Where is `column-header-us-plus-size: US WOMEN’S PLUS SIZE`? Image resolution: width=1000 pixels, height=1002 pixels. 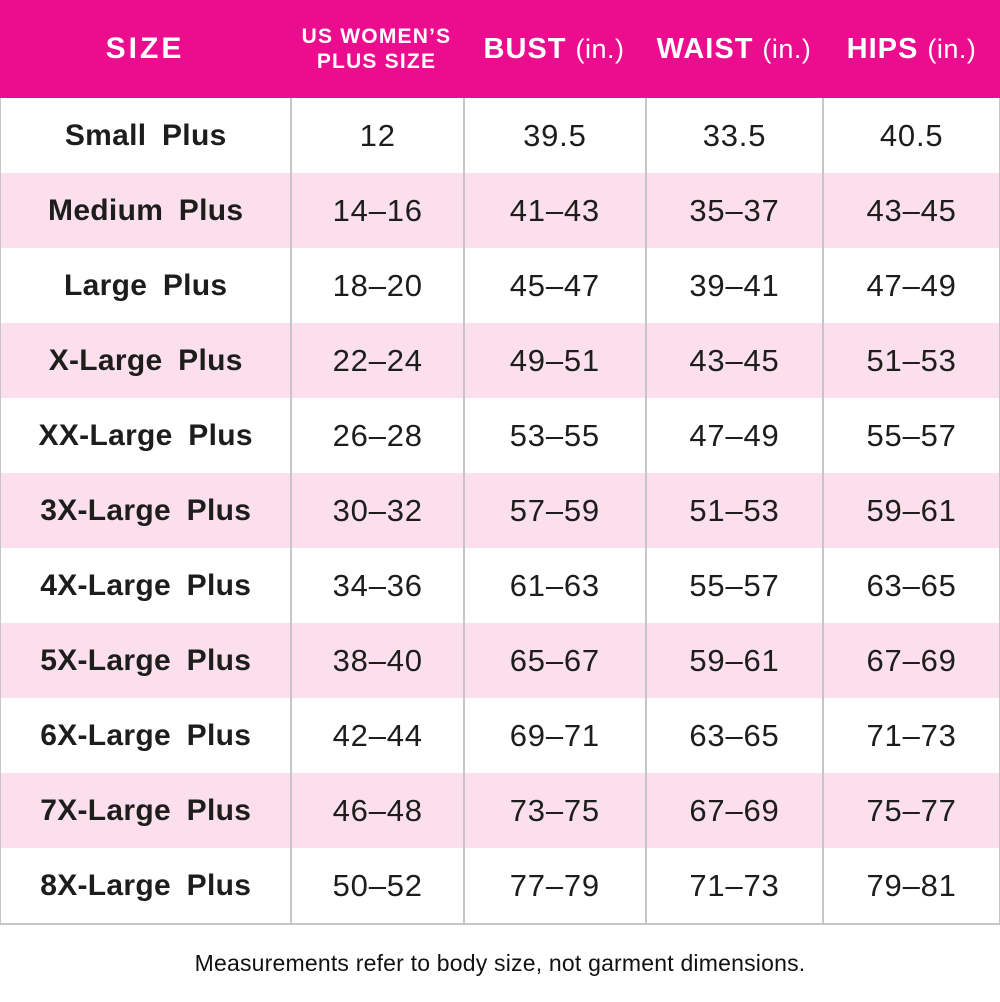 column-header-us-plus-size: US WOMEN’S PLUS SIZE is located at coordinates (376, 49).